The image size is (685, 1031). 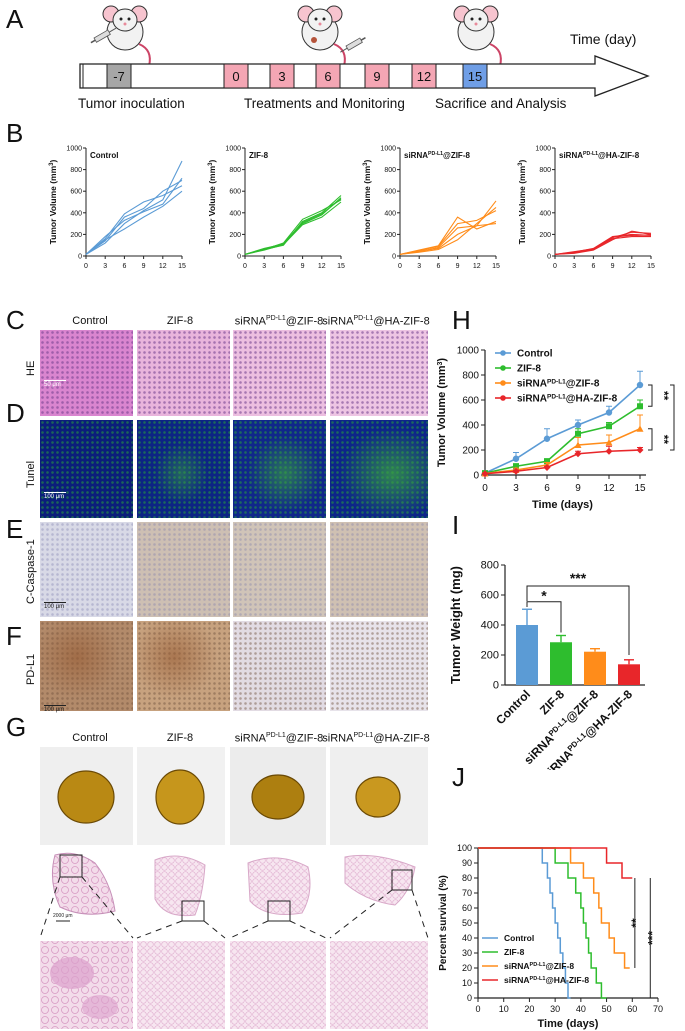 I want to click on panel-letter-a: A, so click(x=15, y=19).